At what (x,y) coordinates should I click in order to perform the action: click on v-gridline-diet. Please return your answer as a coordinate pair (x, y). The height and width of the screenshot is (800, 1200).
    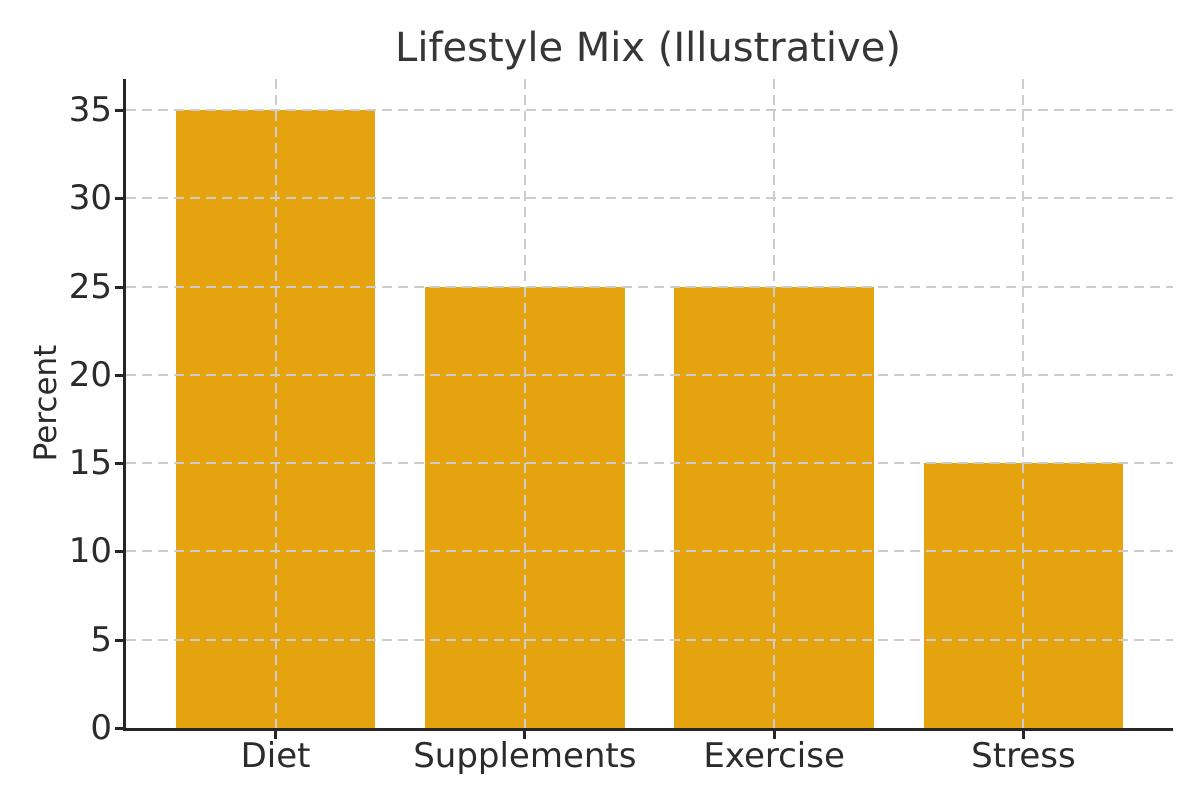
    Looking at the image, I should click on (275, 403).